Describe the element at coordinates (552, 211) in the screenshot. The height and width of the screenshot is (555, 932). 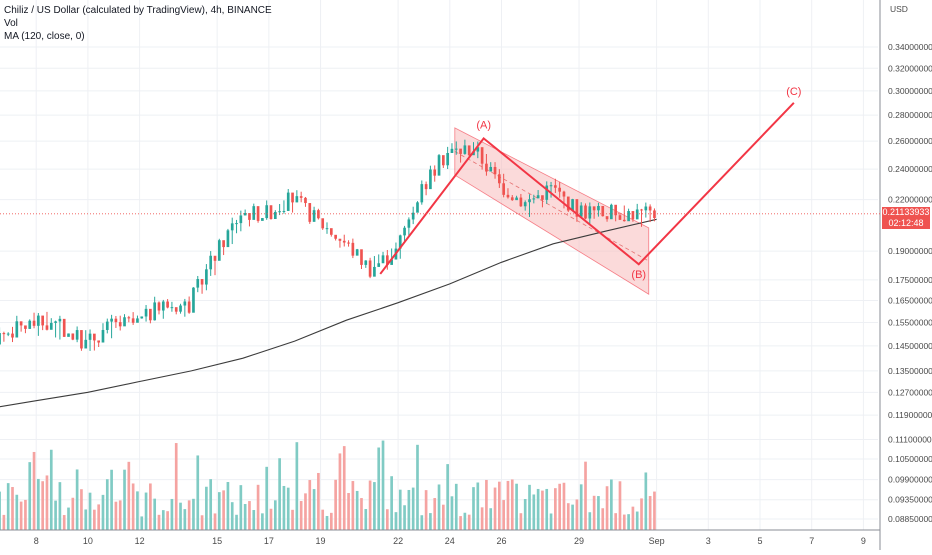
I see `channel-band` at that location.